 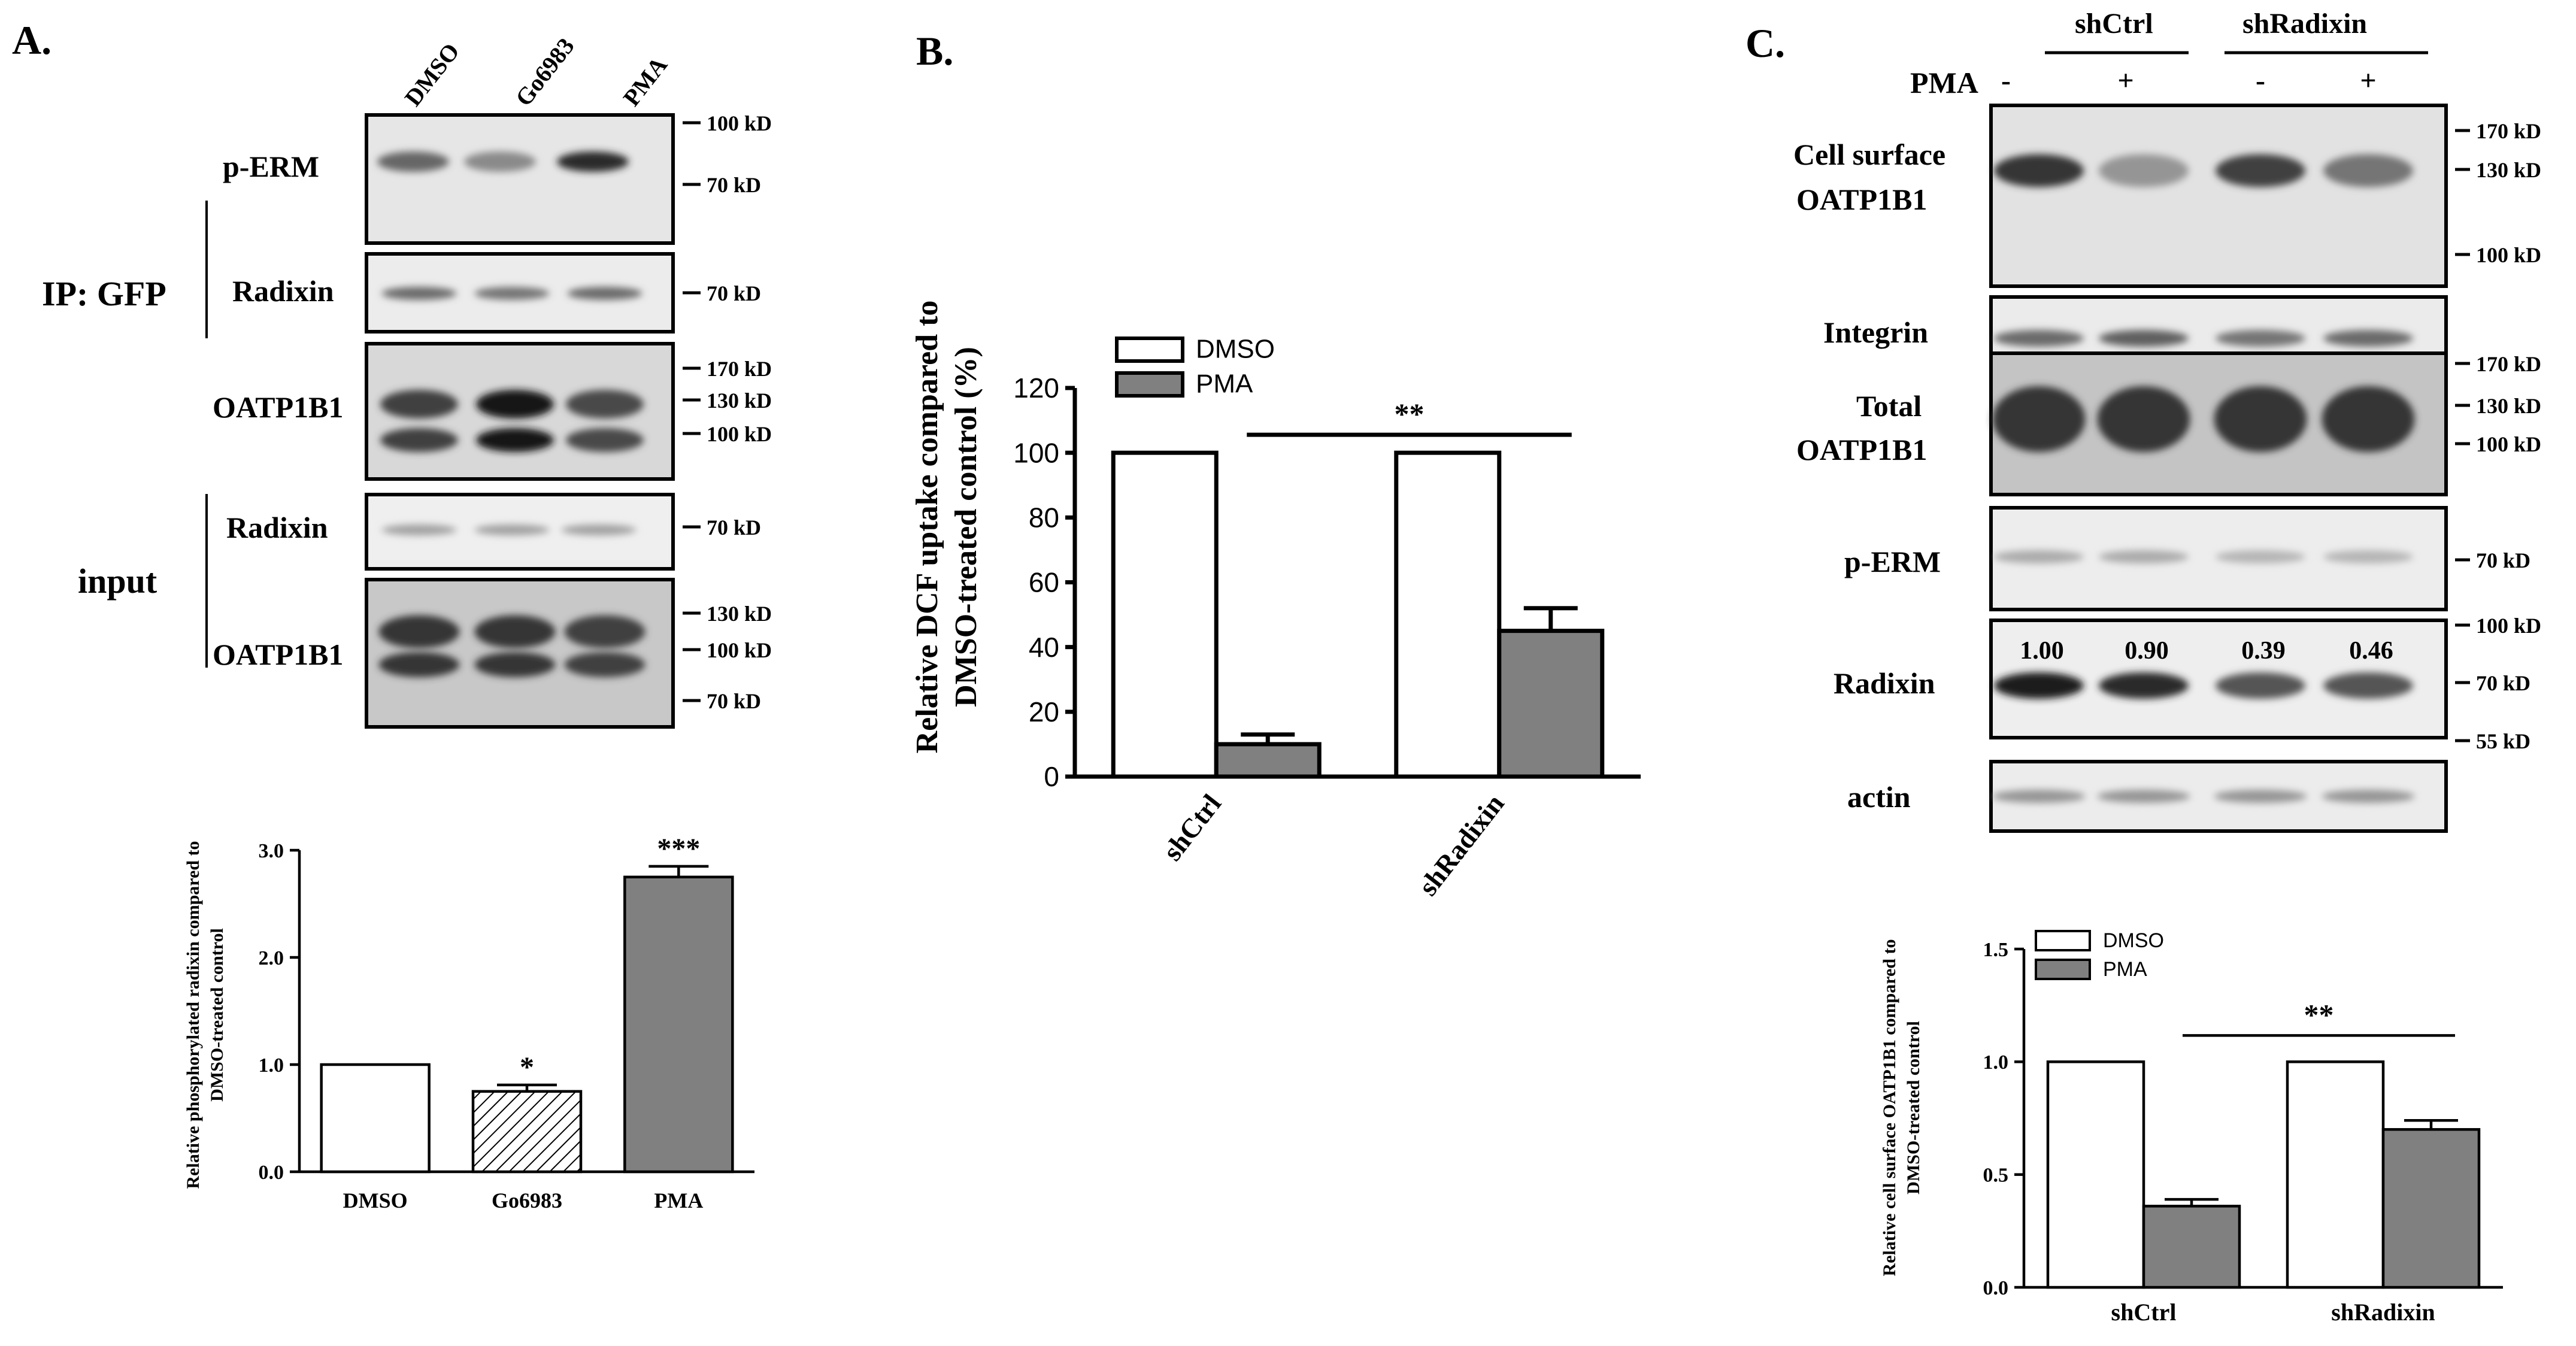 What do you see at coordinates (1044, 647) in the screenshot?
I see `y-tick-label: 40` at bounding box center [1044, 647].